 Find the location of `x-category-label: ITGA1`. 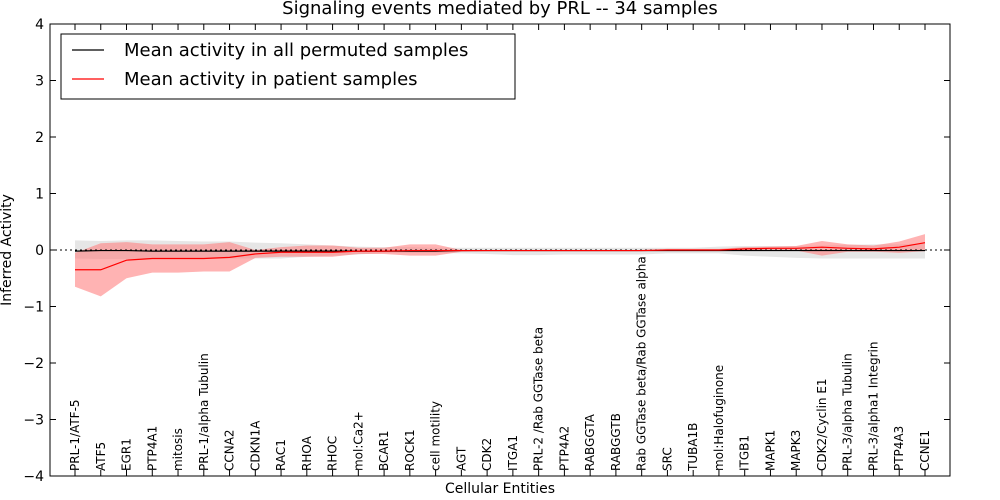

x-category-label: ITGA1 is located at coordinates (513, 453).